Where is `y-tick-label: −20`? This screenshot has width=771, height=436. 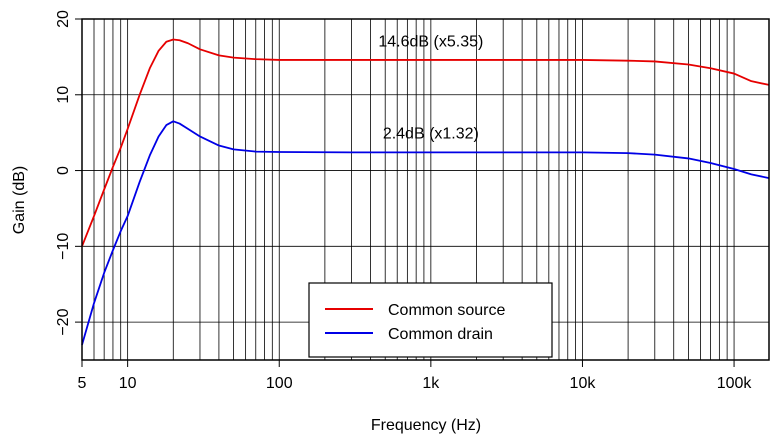 y-tick-label: −20 is located at coordinates (63, 321).